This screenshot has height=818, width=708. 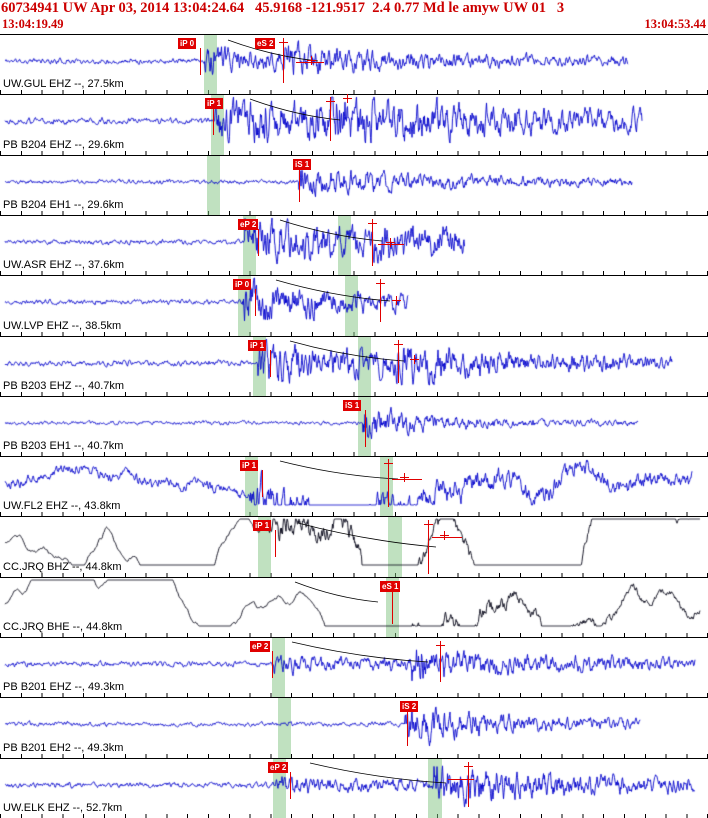 I want to click on station-label: PB B203 EH1 --, 40.7km, so click(x=63, y=446).